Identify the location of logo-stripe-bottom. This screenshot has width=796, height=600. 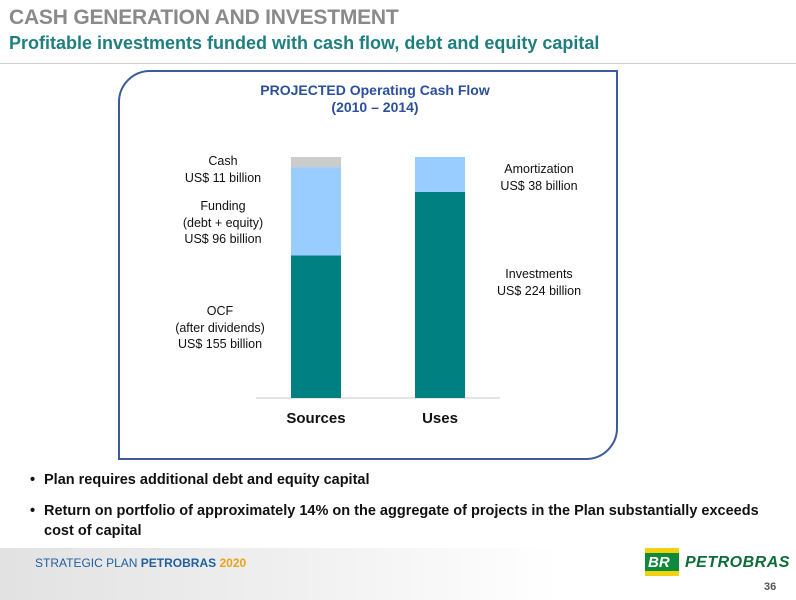
(662, 573).